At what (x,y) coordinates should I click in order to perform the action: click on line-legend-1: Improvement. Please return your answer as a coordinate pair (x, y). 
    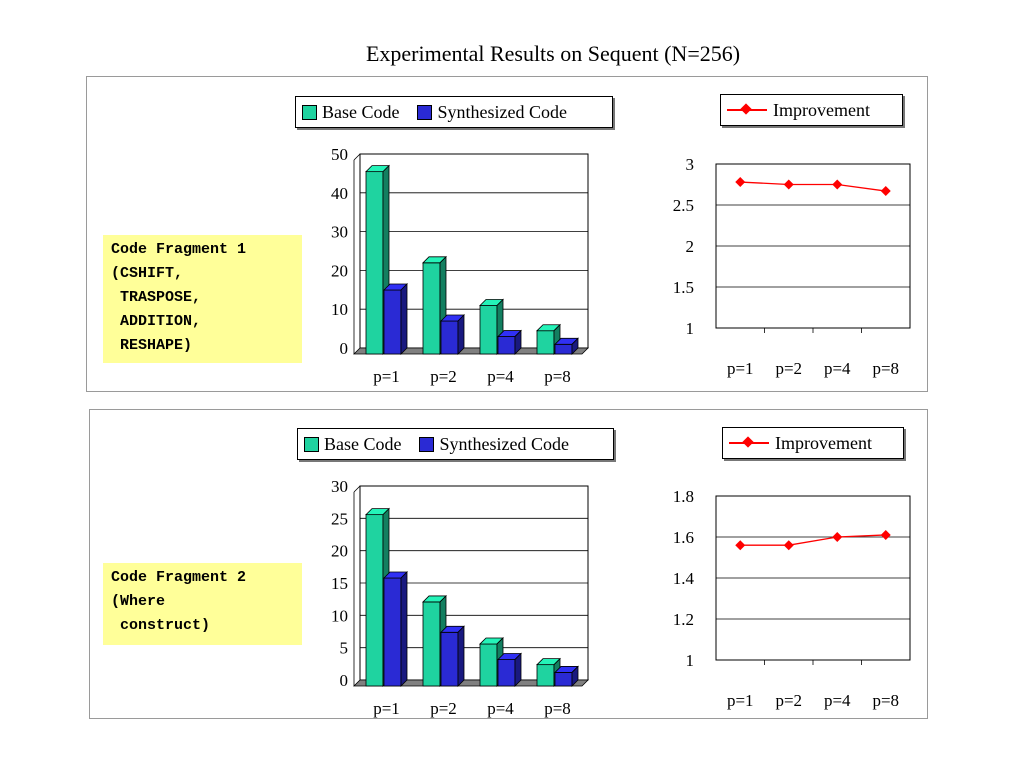
    Looking at the image, I should click on (811, 110).